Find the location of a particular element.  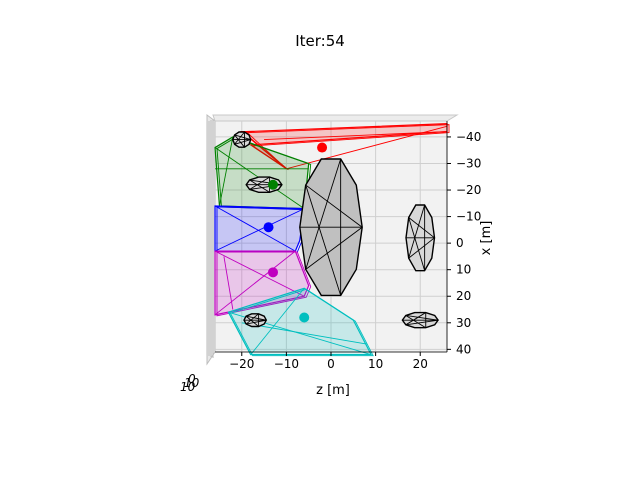

cluster-centers is located at coordinates (295, 232).